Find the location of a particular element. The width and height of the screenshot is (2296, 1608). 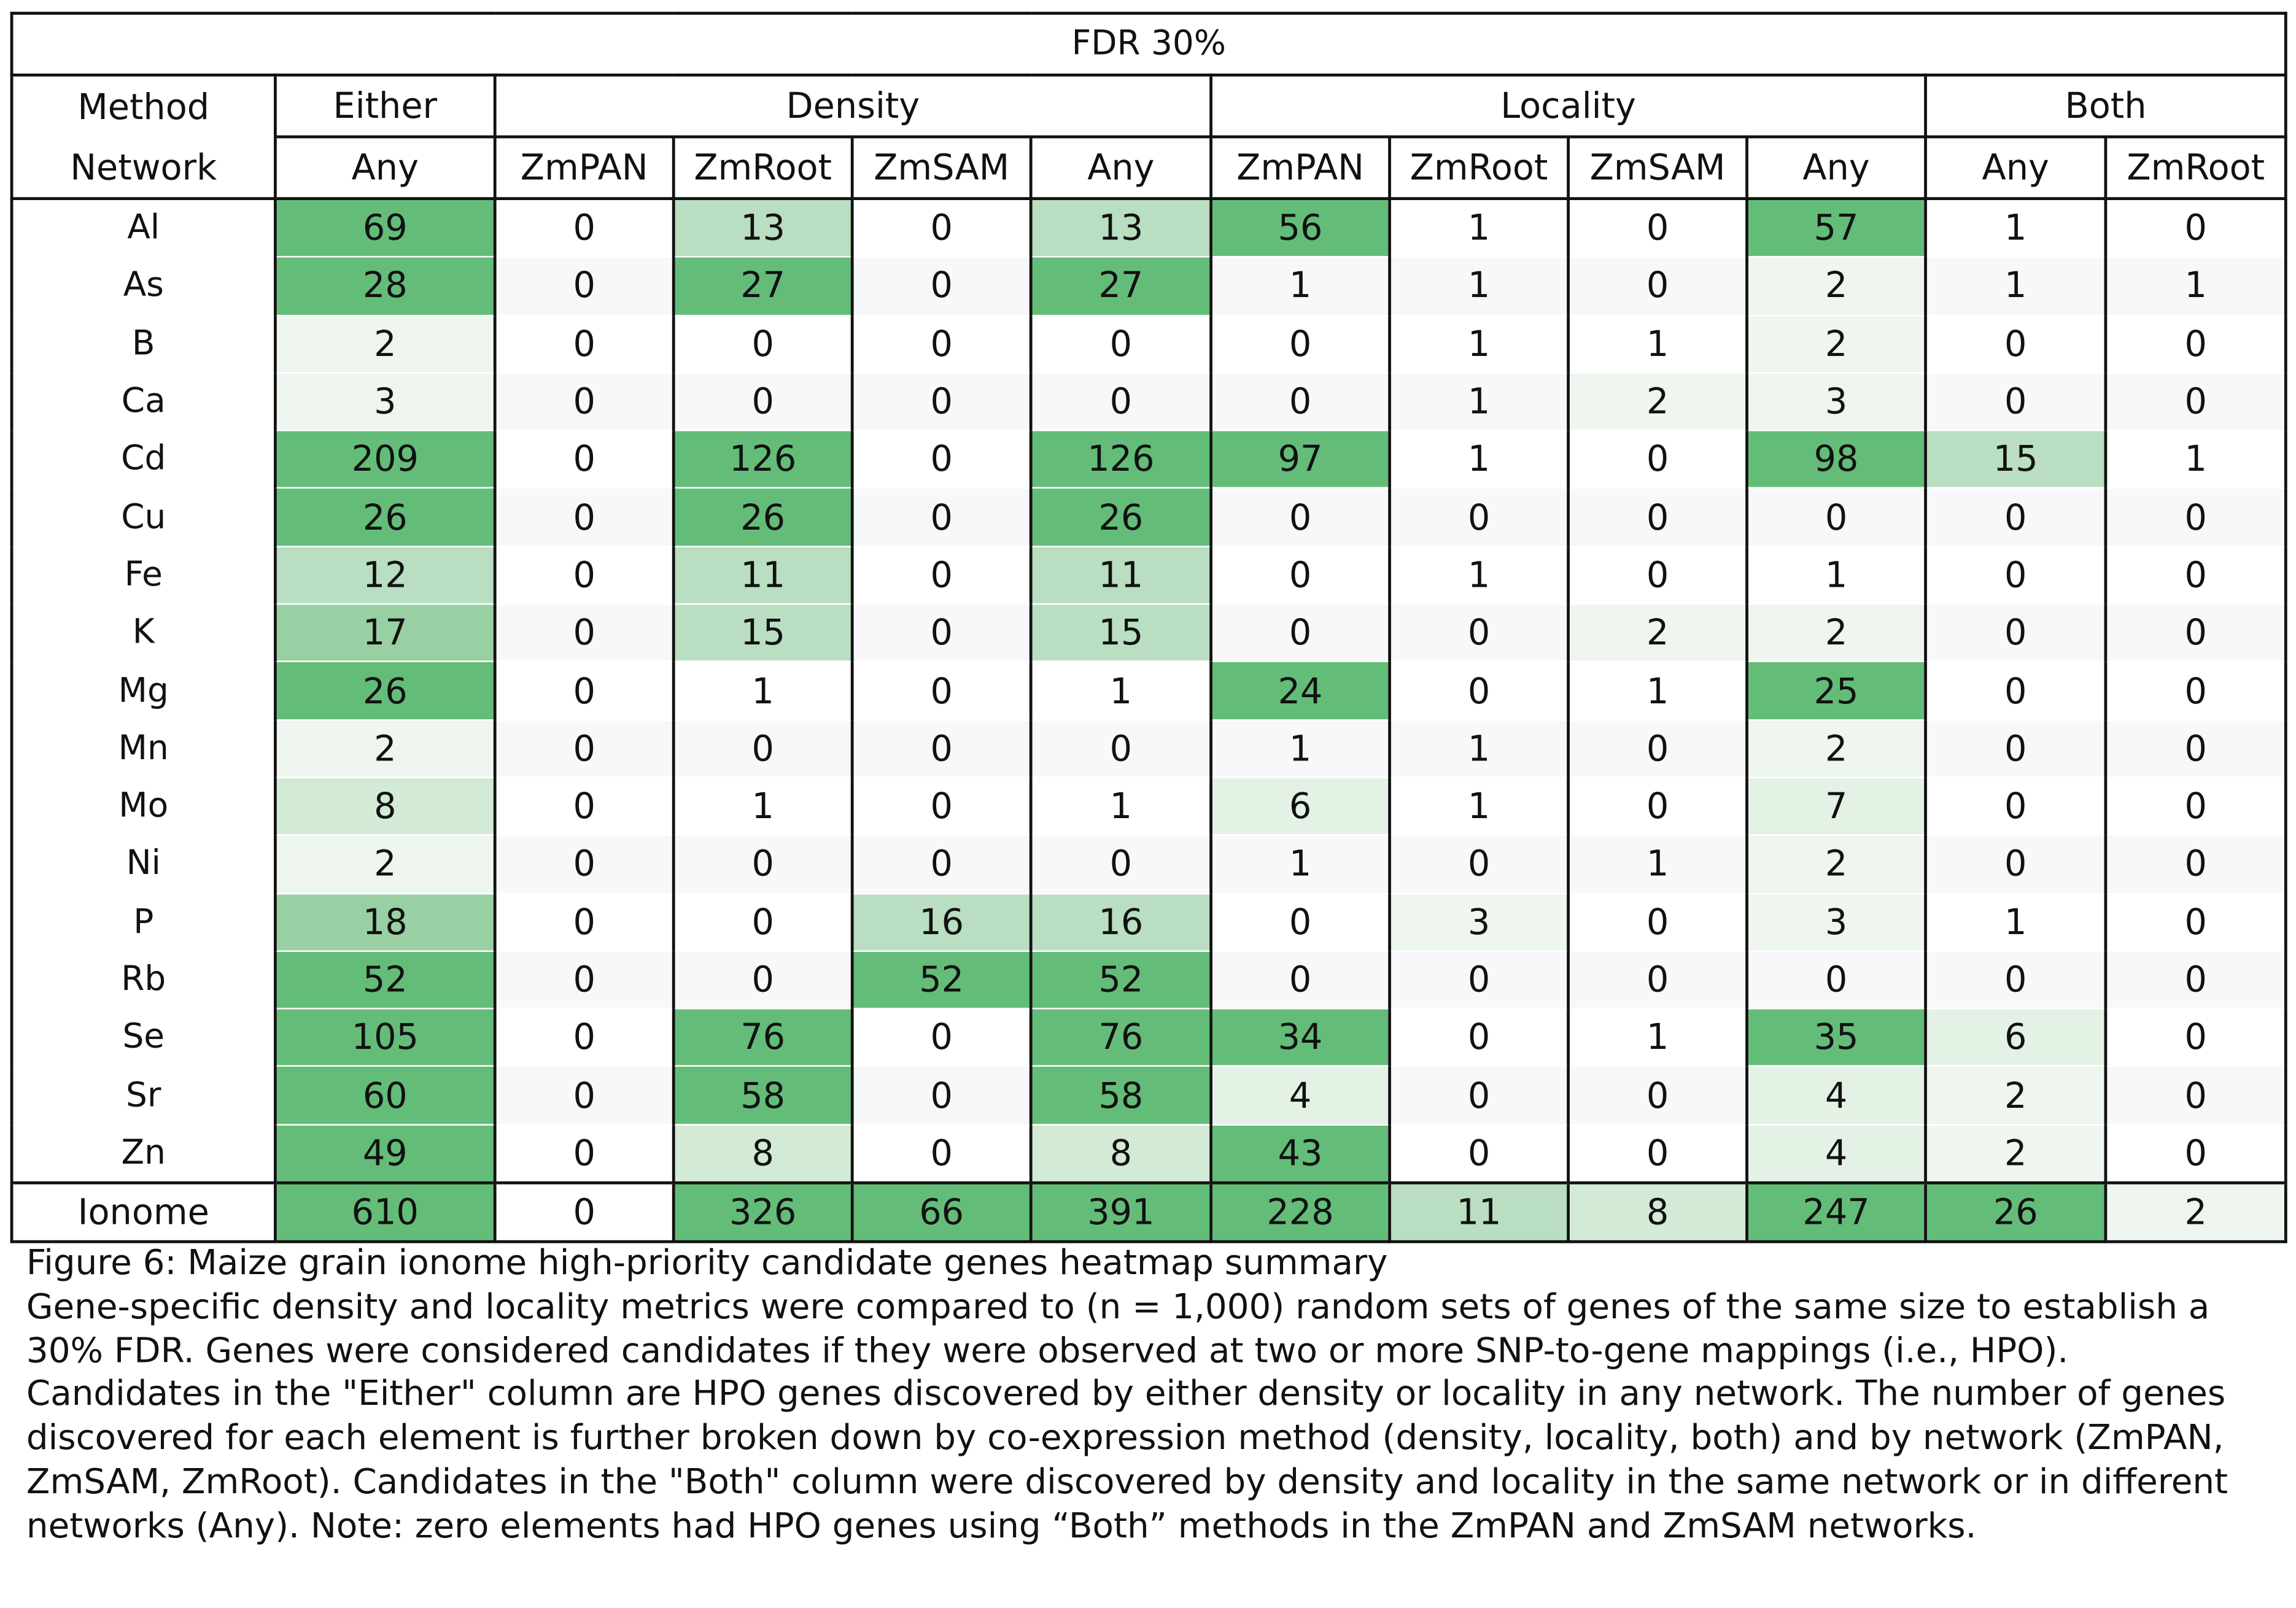

table-row: Ni 2 0 0 0 0 1 0 1 2 0 0 is located at coordinates (1148, 864).